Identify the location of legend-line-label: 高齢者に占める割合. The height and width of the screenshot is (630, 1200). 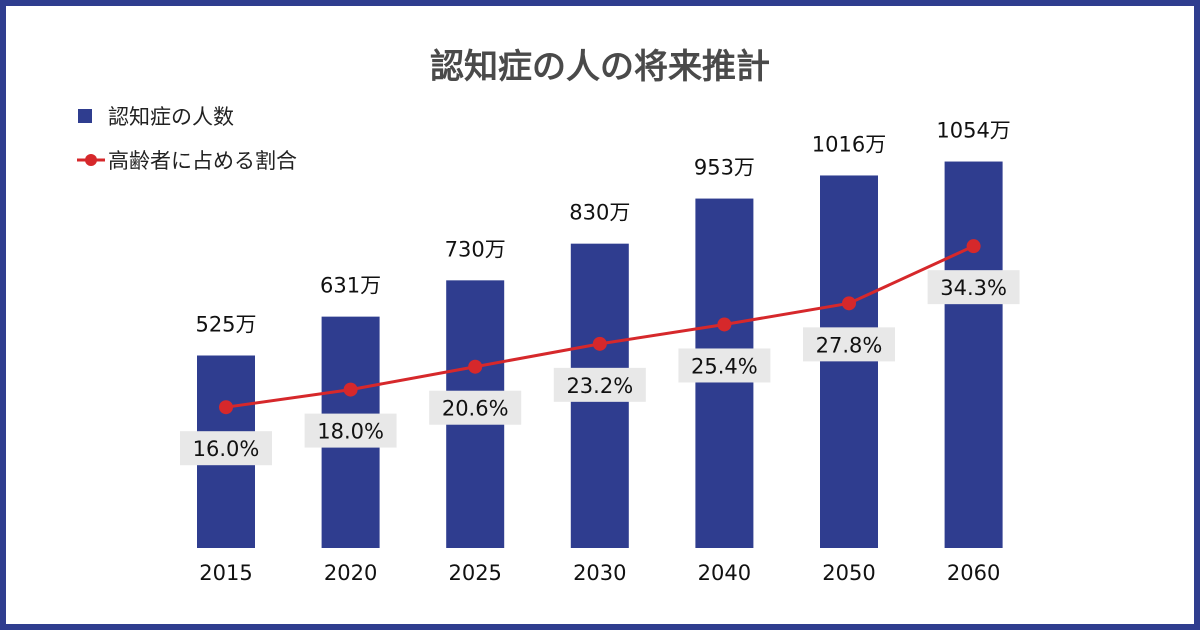
(202, 161).